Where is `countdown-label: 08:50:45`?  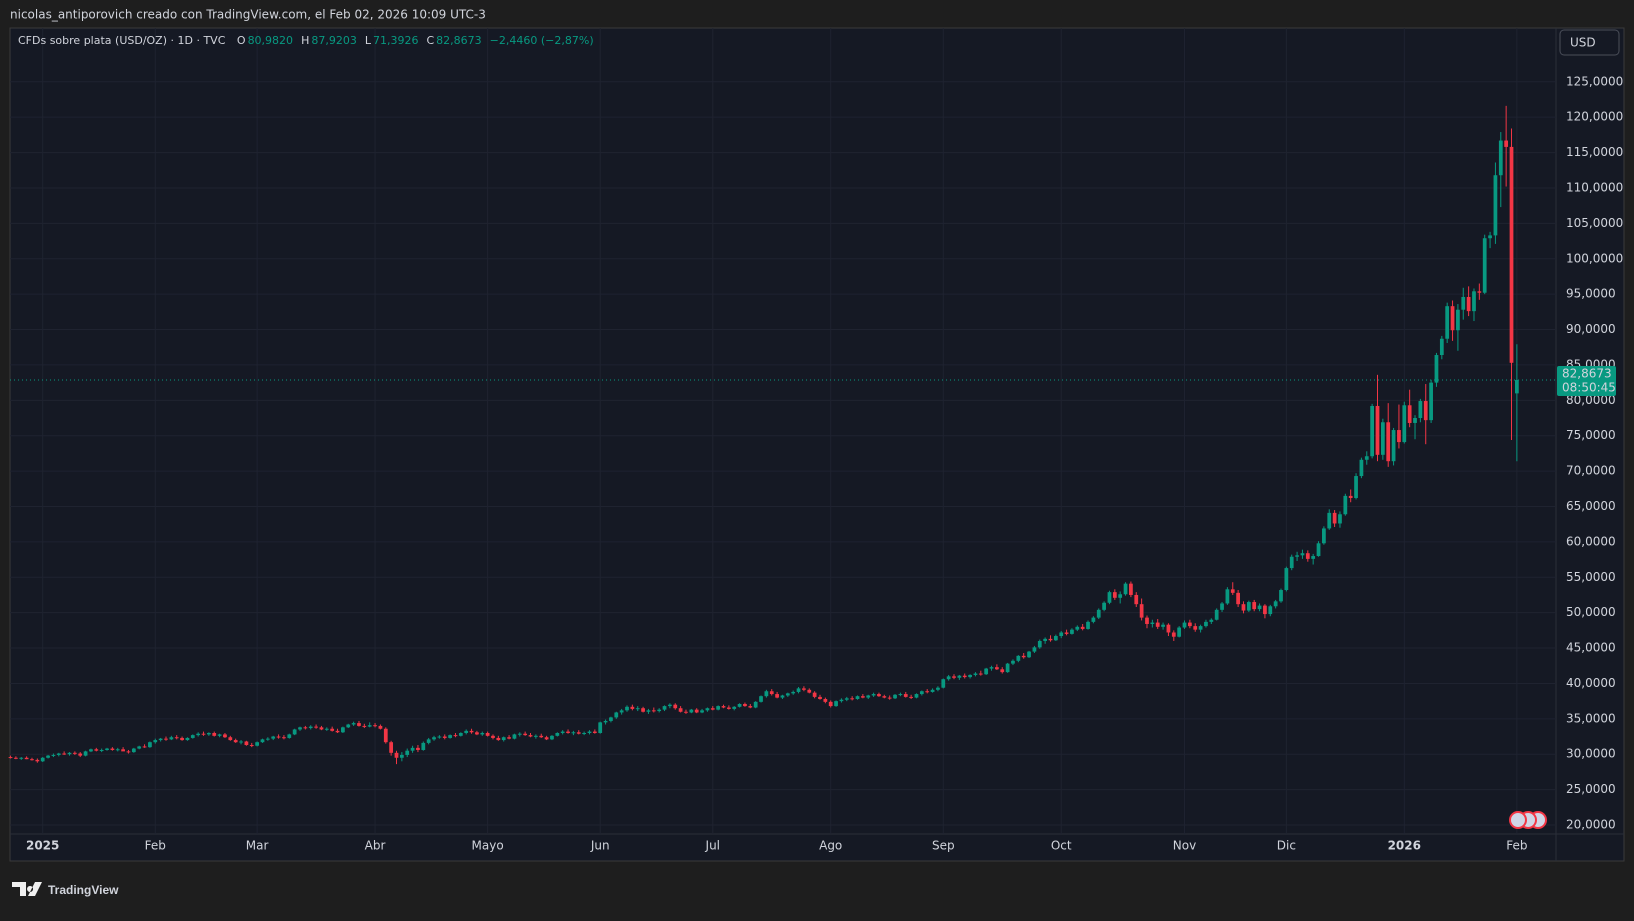 countdown-label: 08:50:45 is located at coordinates (1589, 388).